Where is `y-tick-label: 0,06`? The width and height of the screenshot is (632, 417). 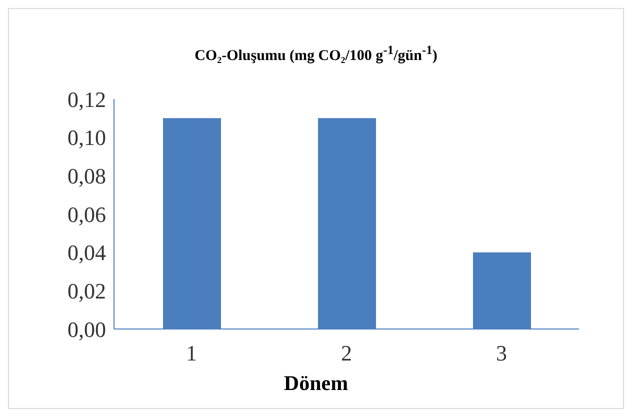
y-tick-label: 0,06 is located at coordinates (87, 214).